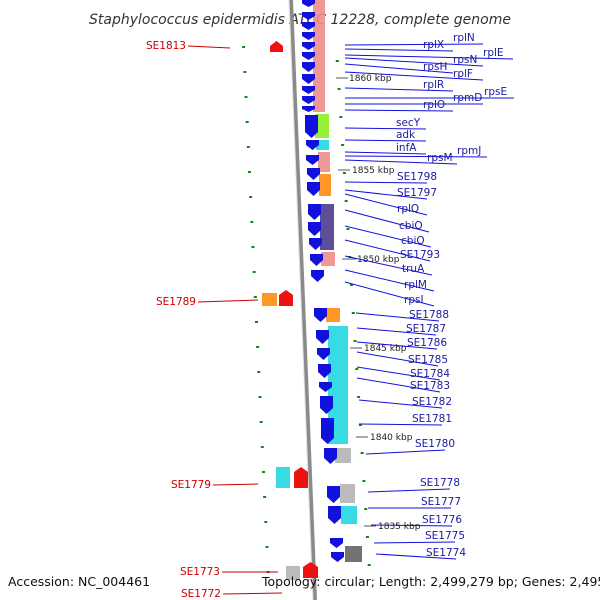  Describe the element at coordinates (495, 92) in the screenshot. I see `gene-label: rpsE` at that location.